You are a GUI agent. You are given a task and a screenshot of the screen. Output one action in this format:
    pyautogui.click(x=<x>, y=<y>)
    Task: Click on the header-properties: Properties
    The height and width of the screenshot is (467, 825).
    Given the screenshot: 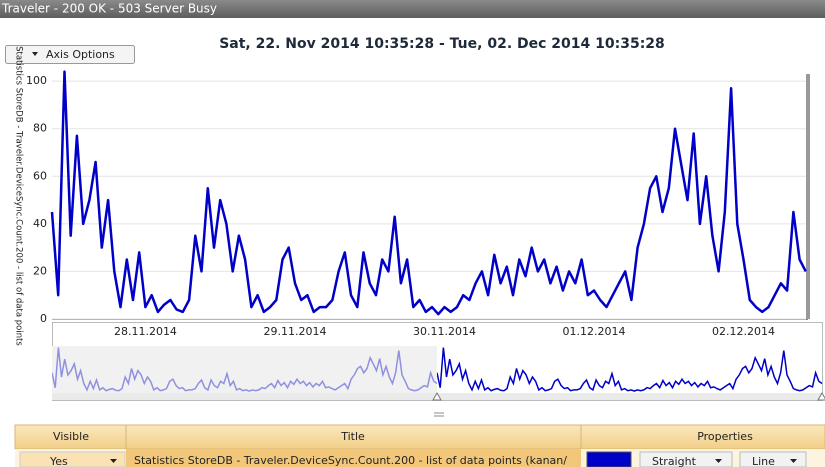 What is the action you would take?
    pyautogui.click(x=725, y=436)
    